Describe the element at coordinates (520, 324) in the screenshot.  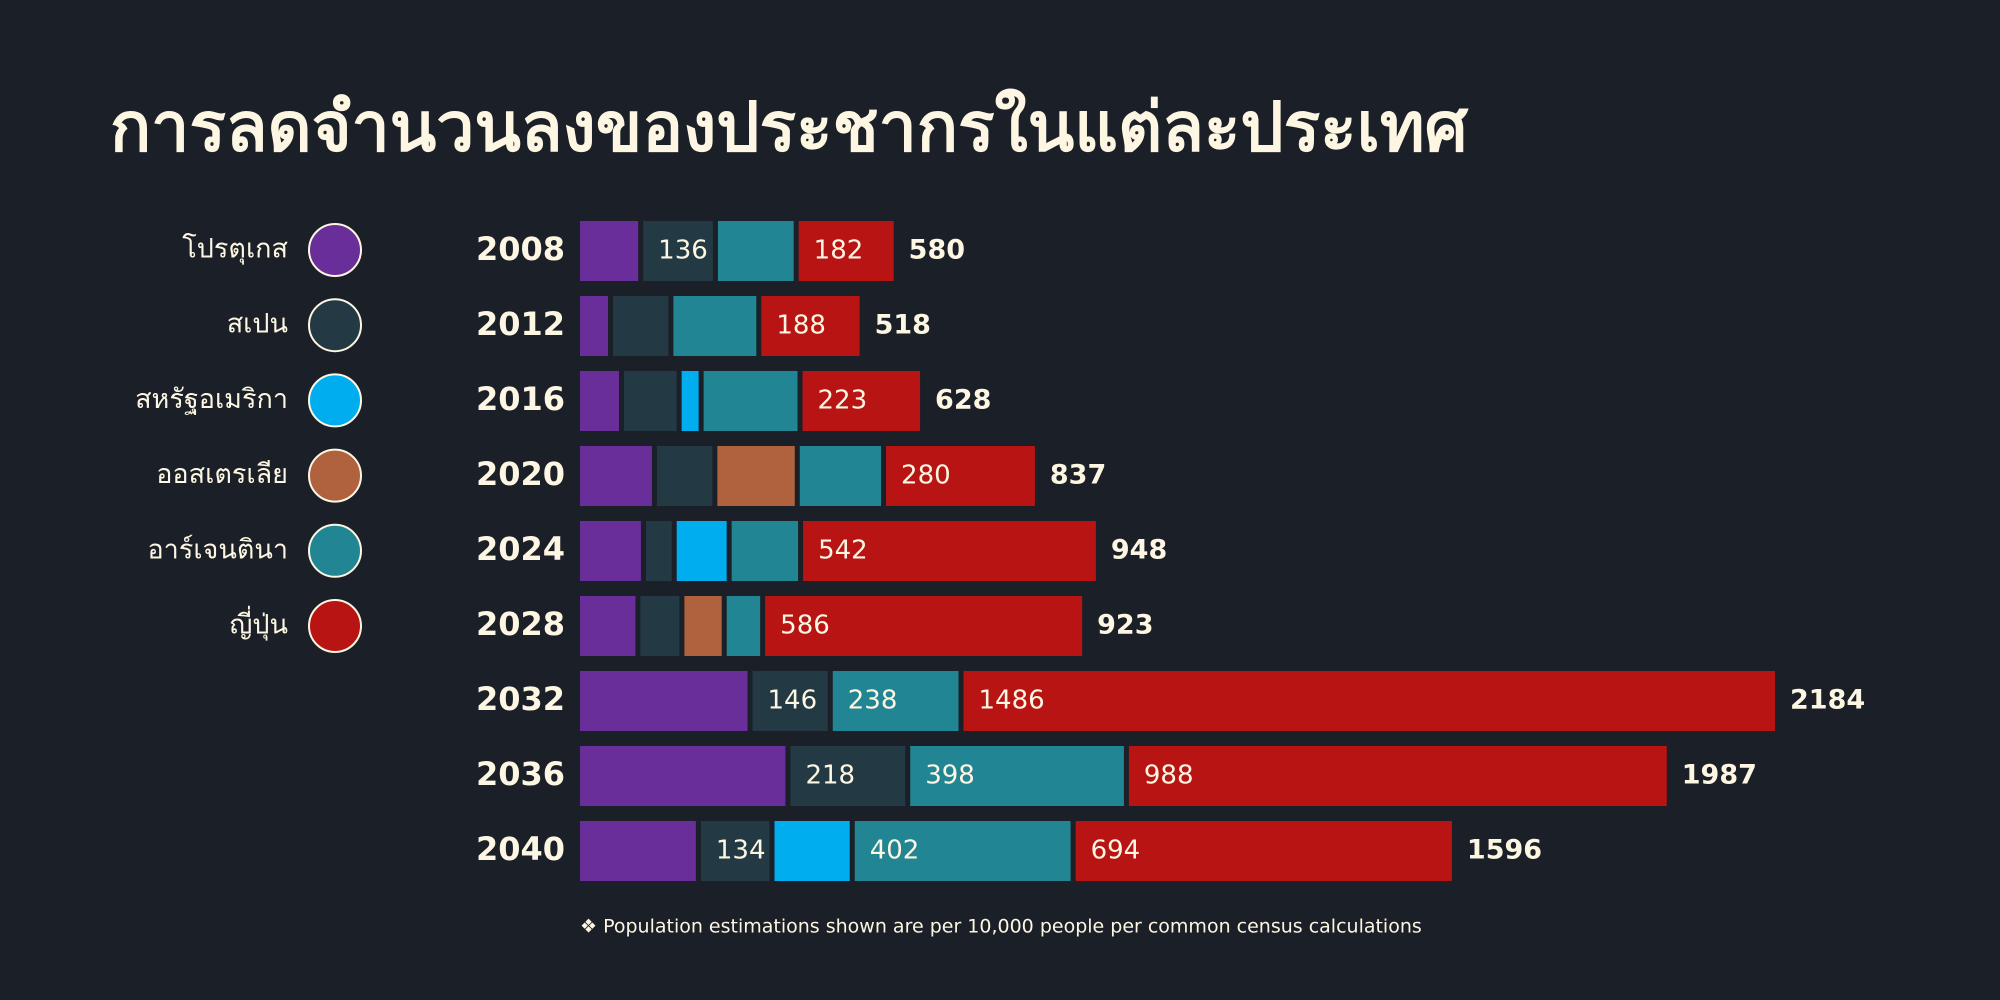
I see `y-tick-label: 2012` at that location.